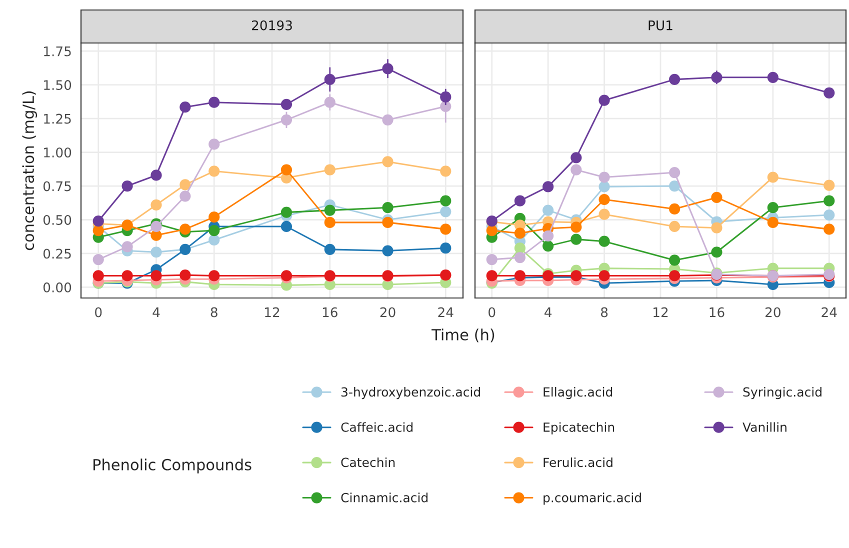 This screenshot has width=849, height=548. I want to click on legend-title: Phenolic Compounds, so click(173, 466).